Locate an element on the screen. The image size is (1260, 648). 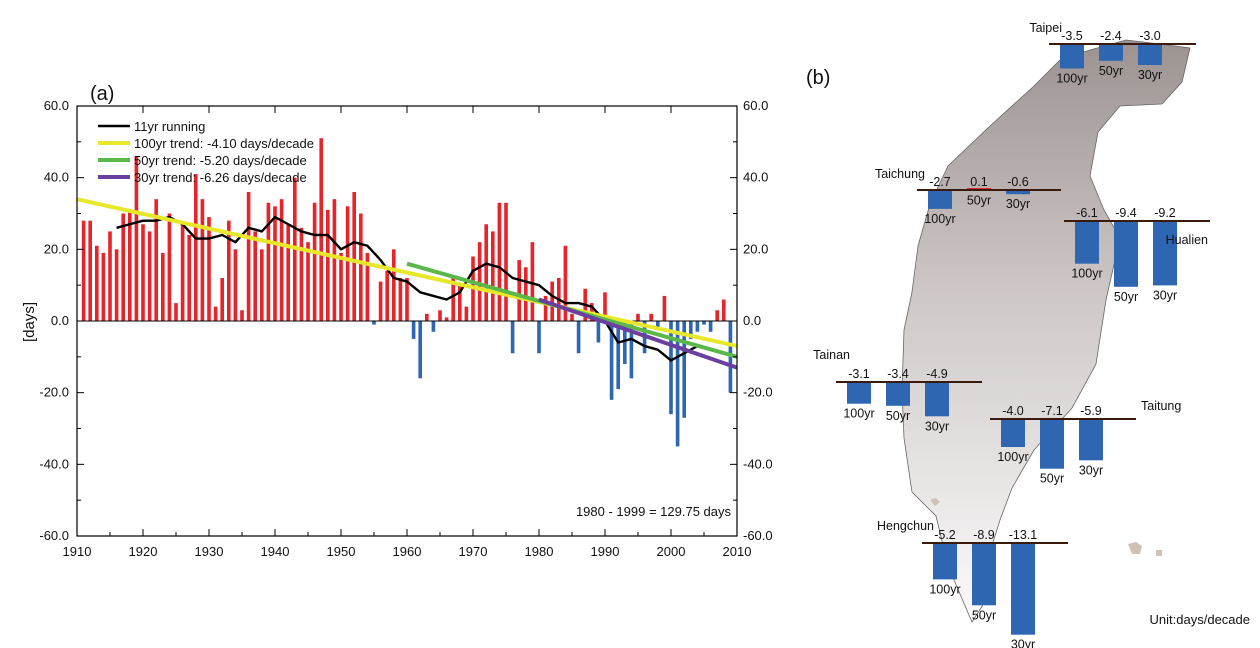
bar-1930 is located at coordinates (209, 269).